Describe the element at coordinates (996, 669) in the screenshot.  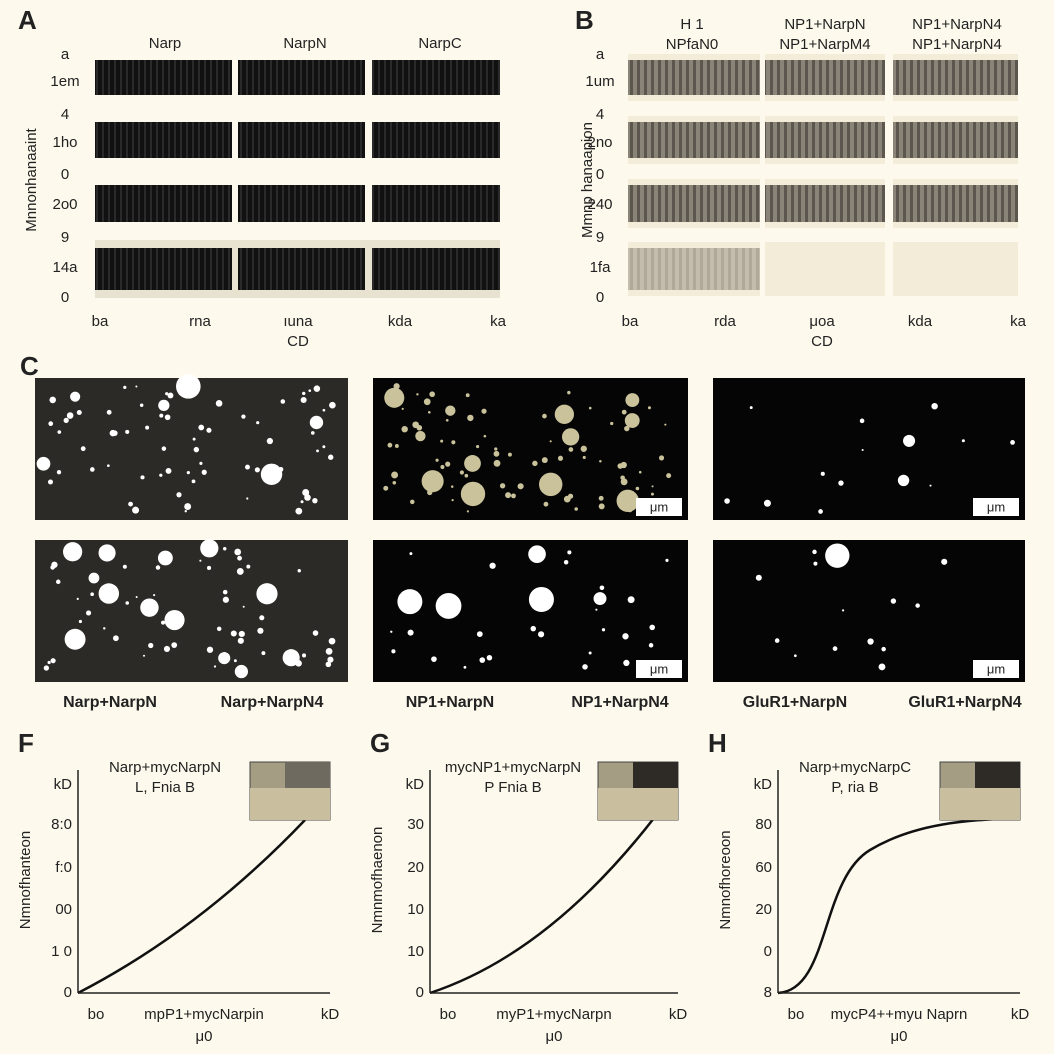
I see `scale-box` at that location.